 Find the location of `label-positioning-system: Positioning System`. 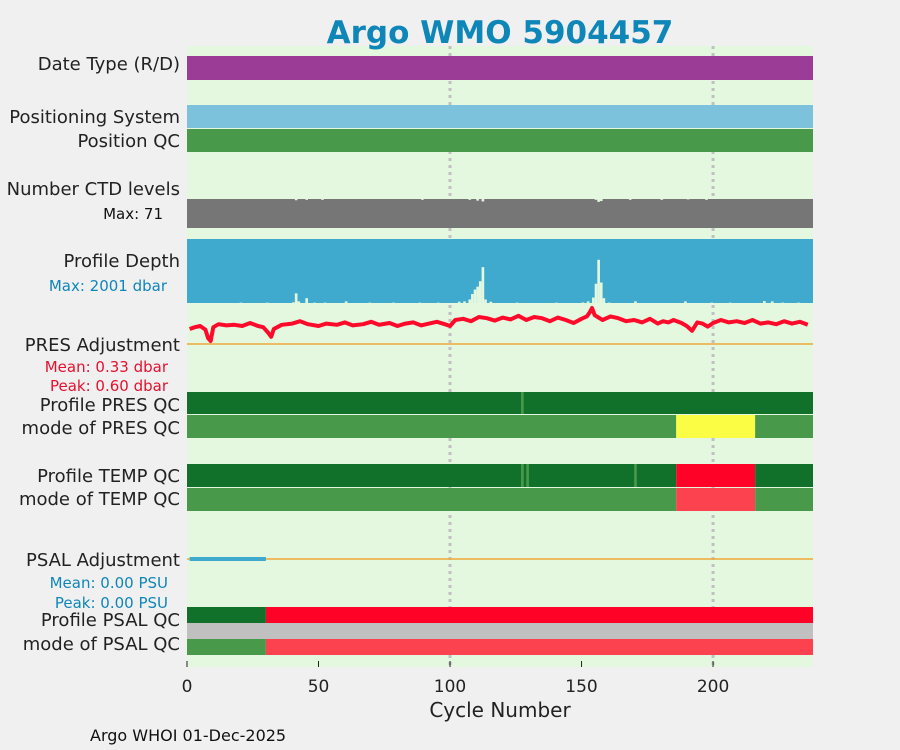

label-positioning-system: Positioning System is located at coordinates (94, 117).